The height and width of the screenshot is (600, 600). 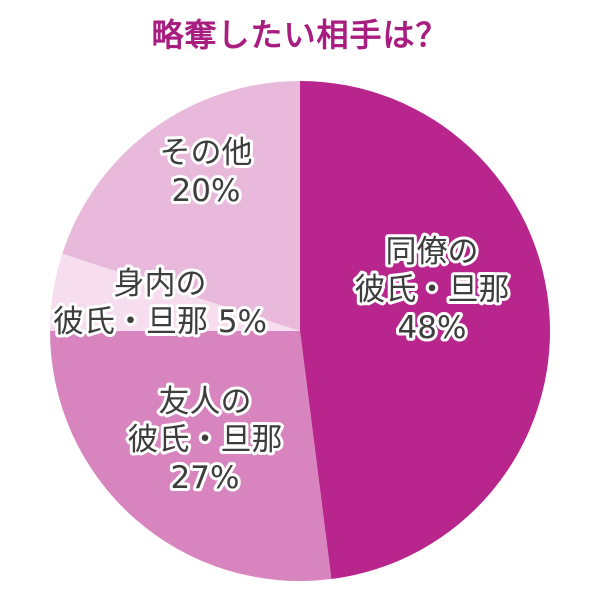 What do you see at coordinates (432, 252) in the screenshot?
I see `label-coworker-line: 同僚の` at bounding box center [432, 252].